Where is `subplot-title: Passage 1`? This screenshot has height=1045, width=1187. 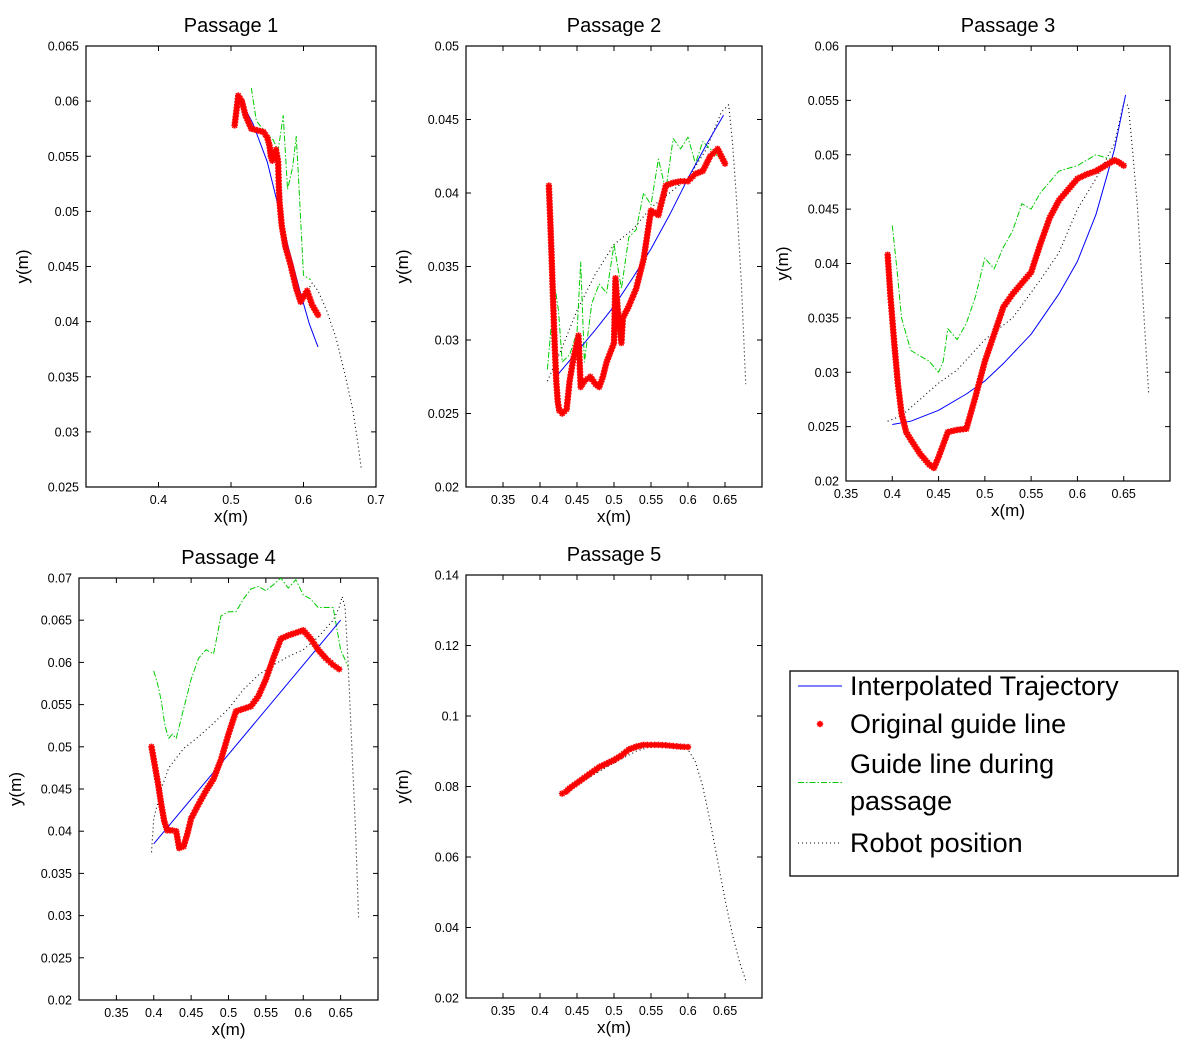
subplot-title: Passage 1 is located at coordinates (231, 26).